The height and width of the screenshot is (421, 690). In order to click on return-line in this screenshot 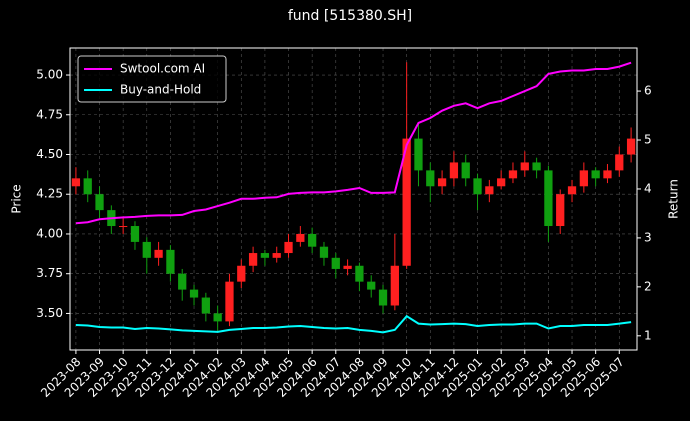, I will do `click(353, 324)`.